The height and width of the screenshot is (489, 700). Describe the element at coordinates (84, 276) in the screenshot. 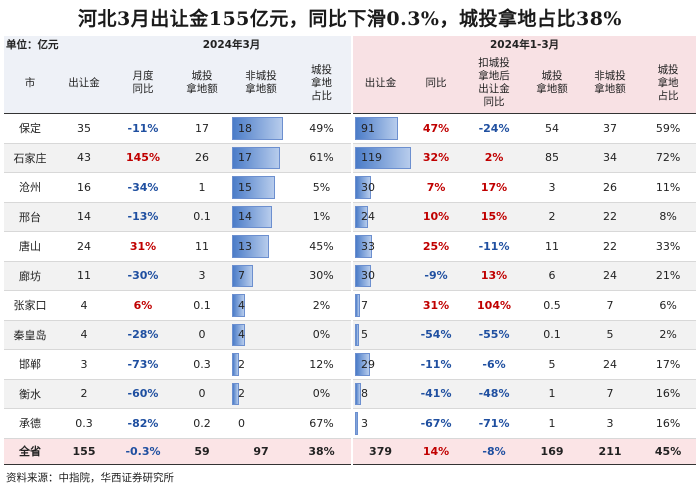

I see `month-amount-cell: 11` at that location.